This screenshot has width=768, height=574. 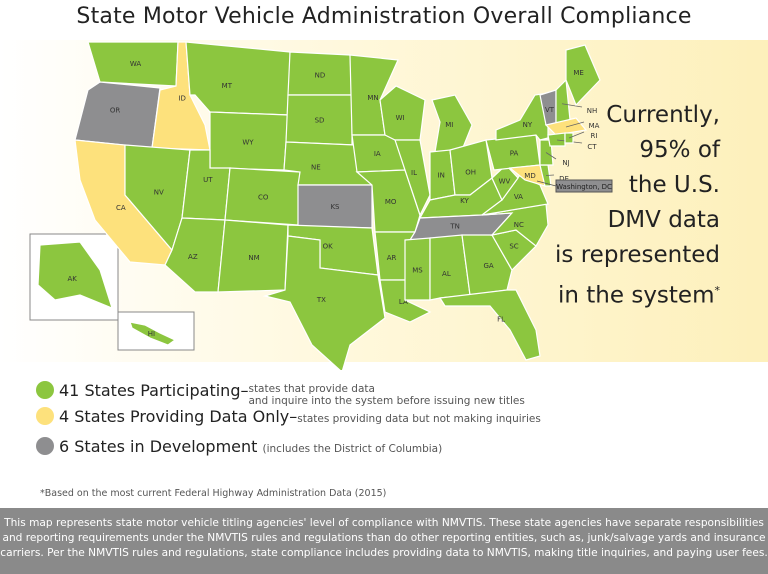 I want to click on state-label: ND, so click(x=320, y=75).